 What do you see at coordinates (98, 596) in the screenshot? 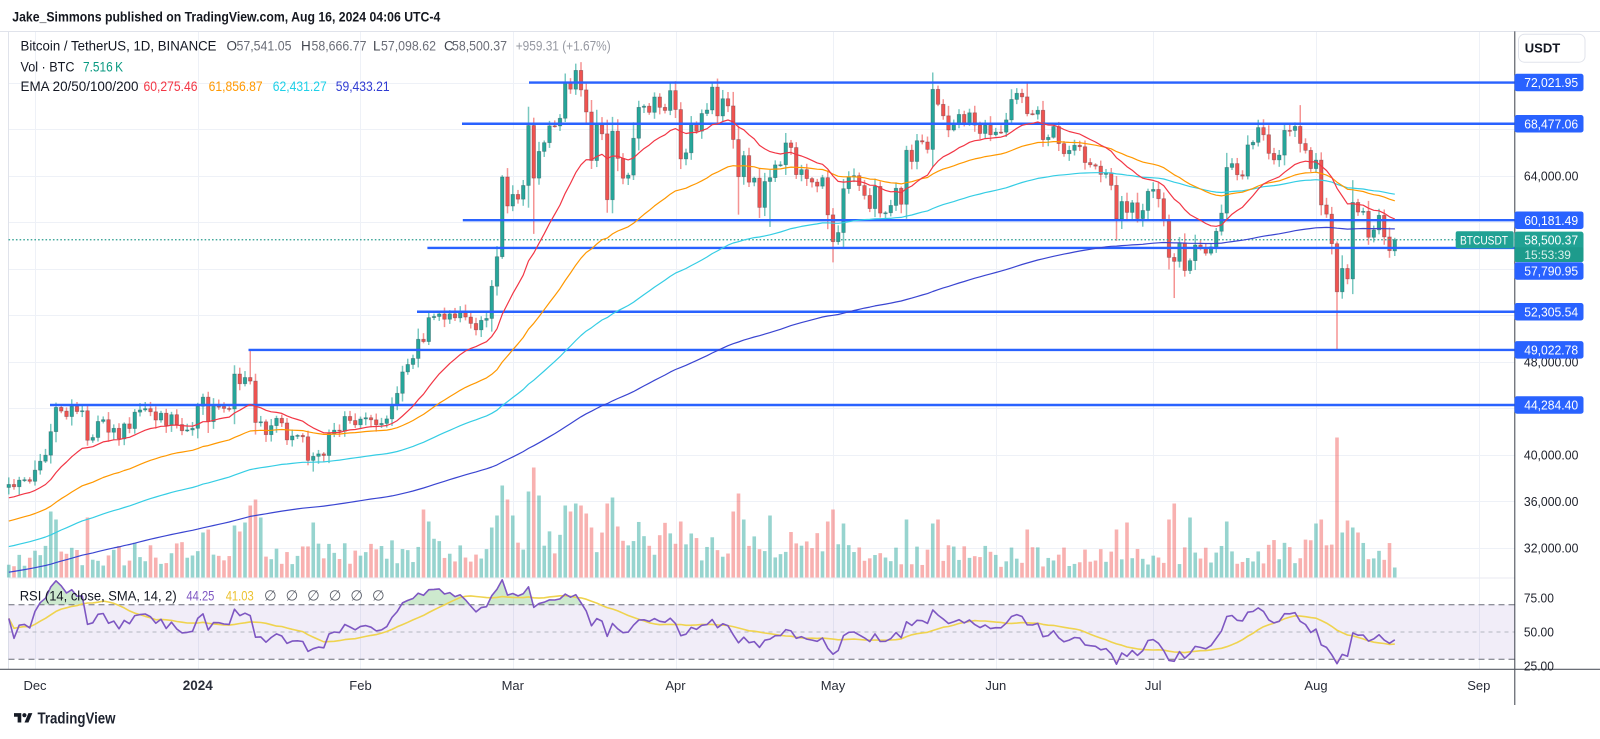
I see `svg-text: RSI (14, close, SMA, 14, 2)` at bounding box center [98, 596].